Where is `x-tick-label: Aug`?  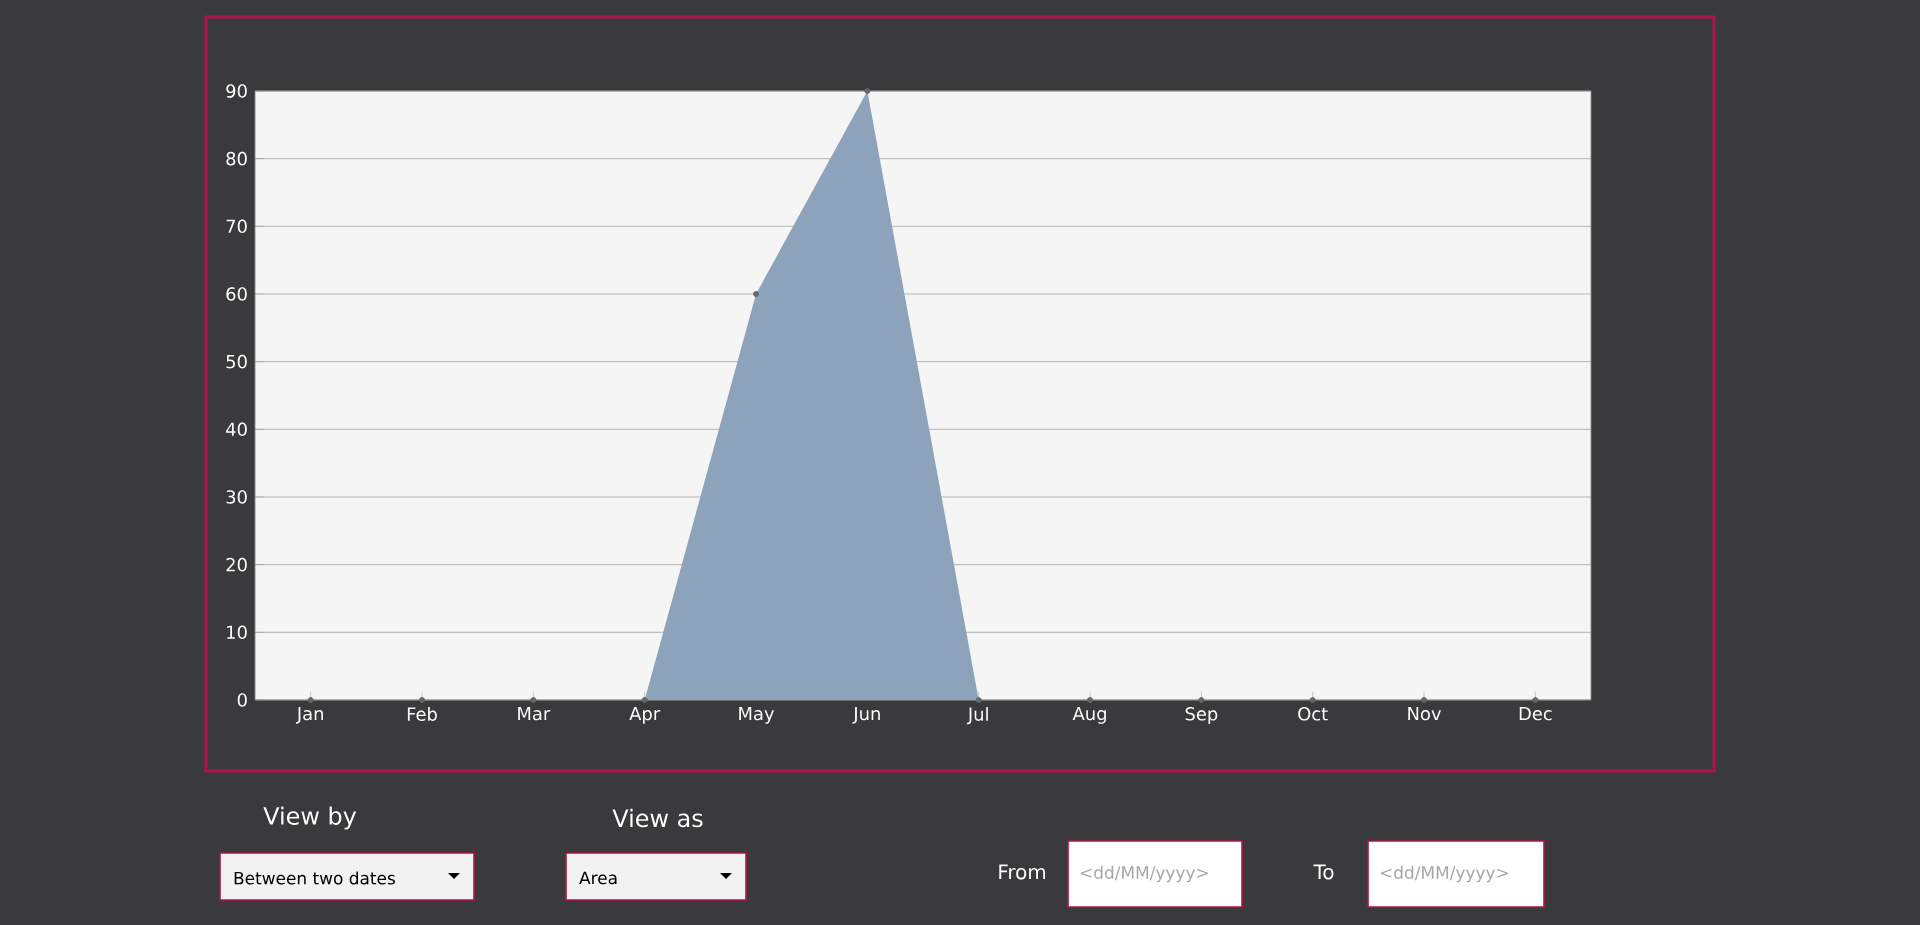
x-tick-label: Aug is located at coordinates (1089, 715).